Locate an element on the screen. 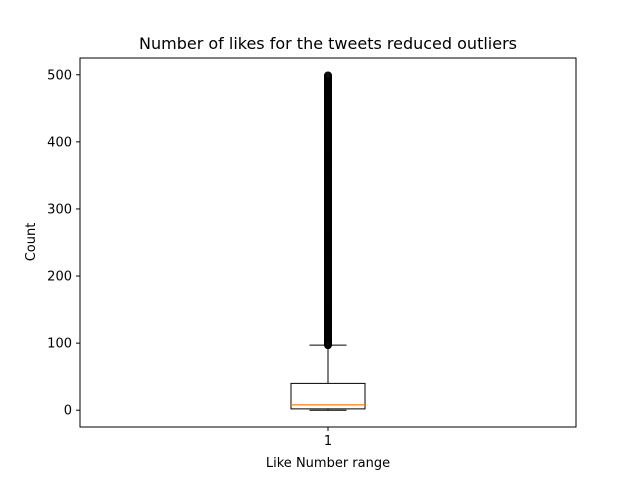  y-axis-label: Count is located at coordinates (31, 242).